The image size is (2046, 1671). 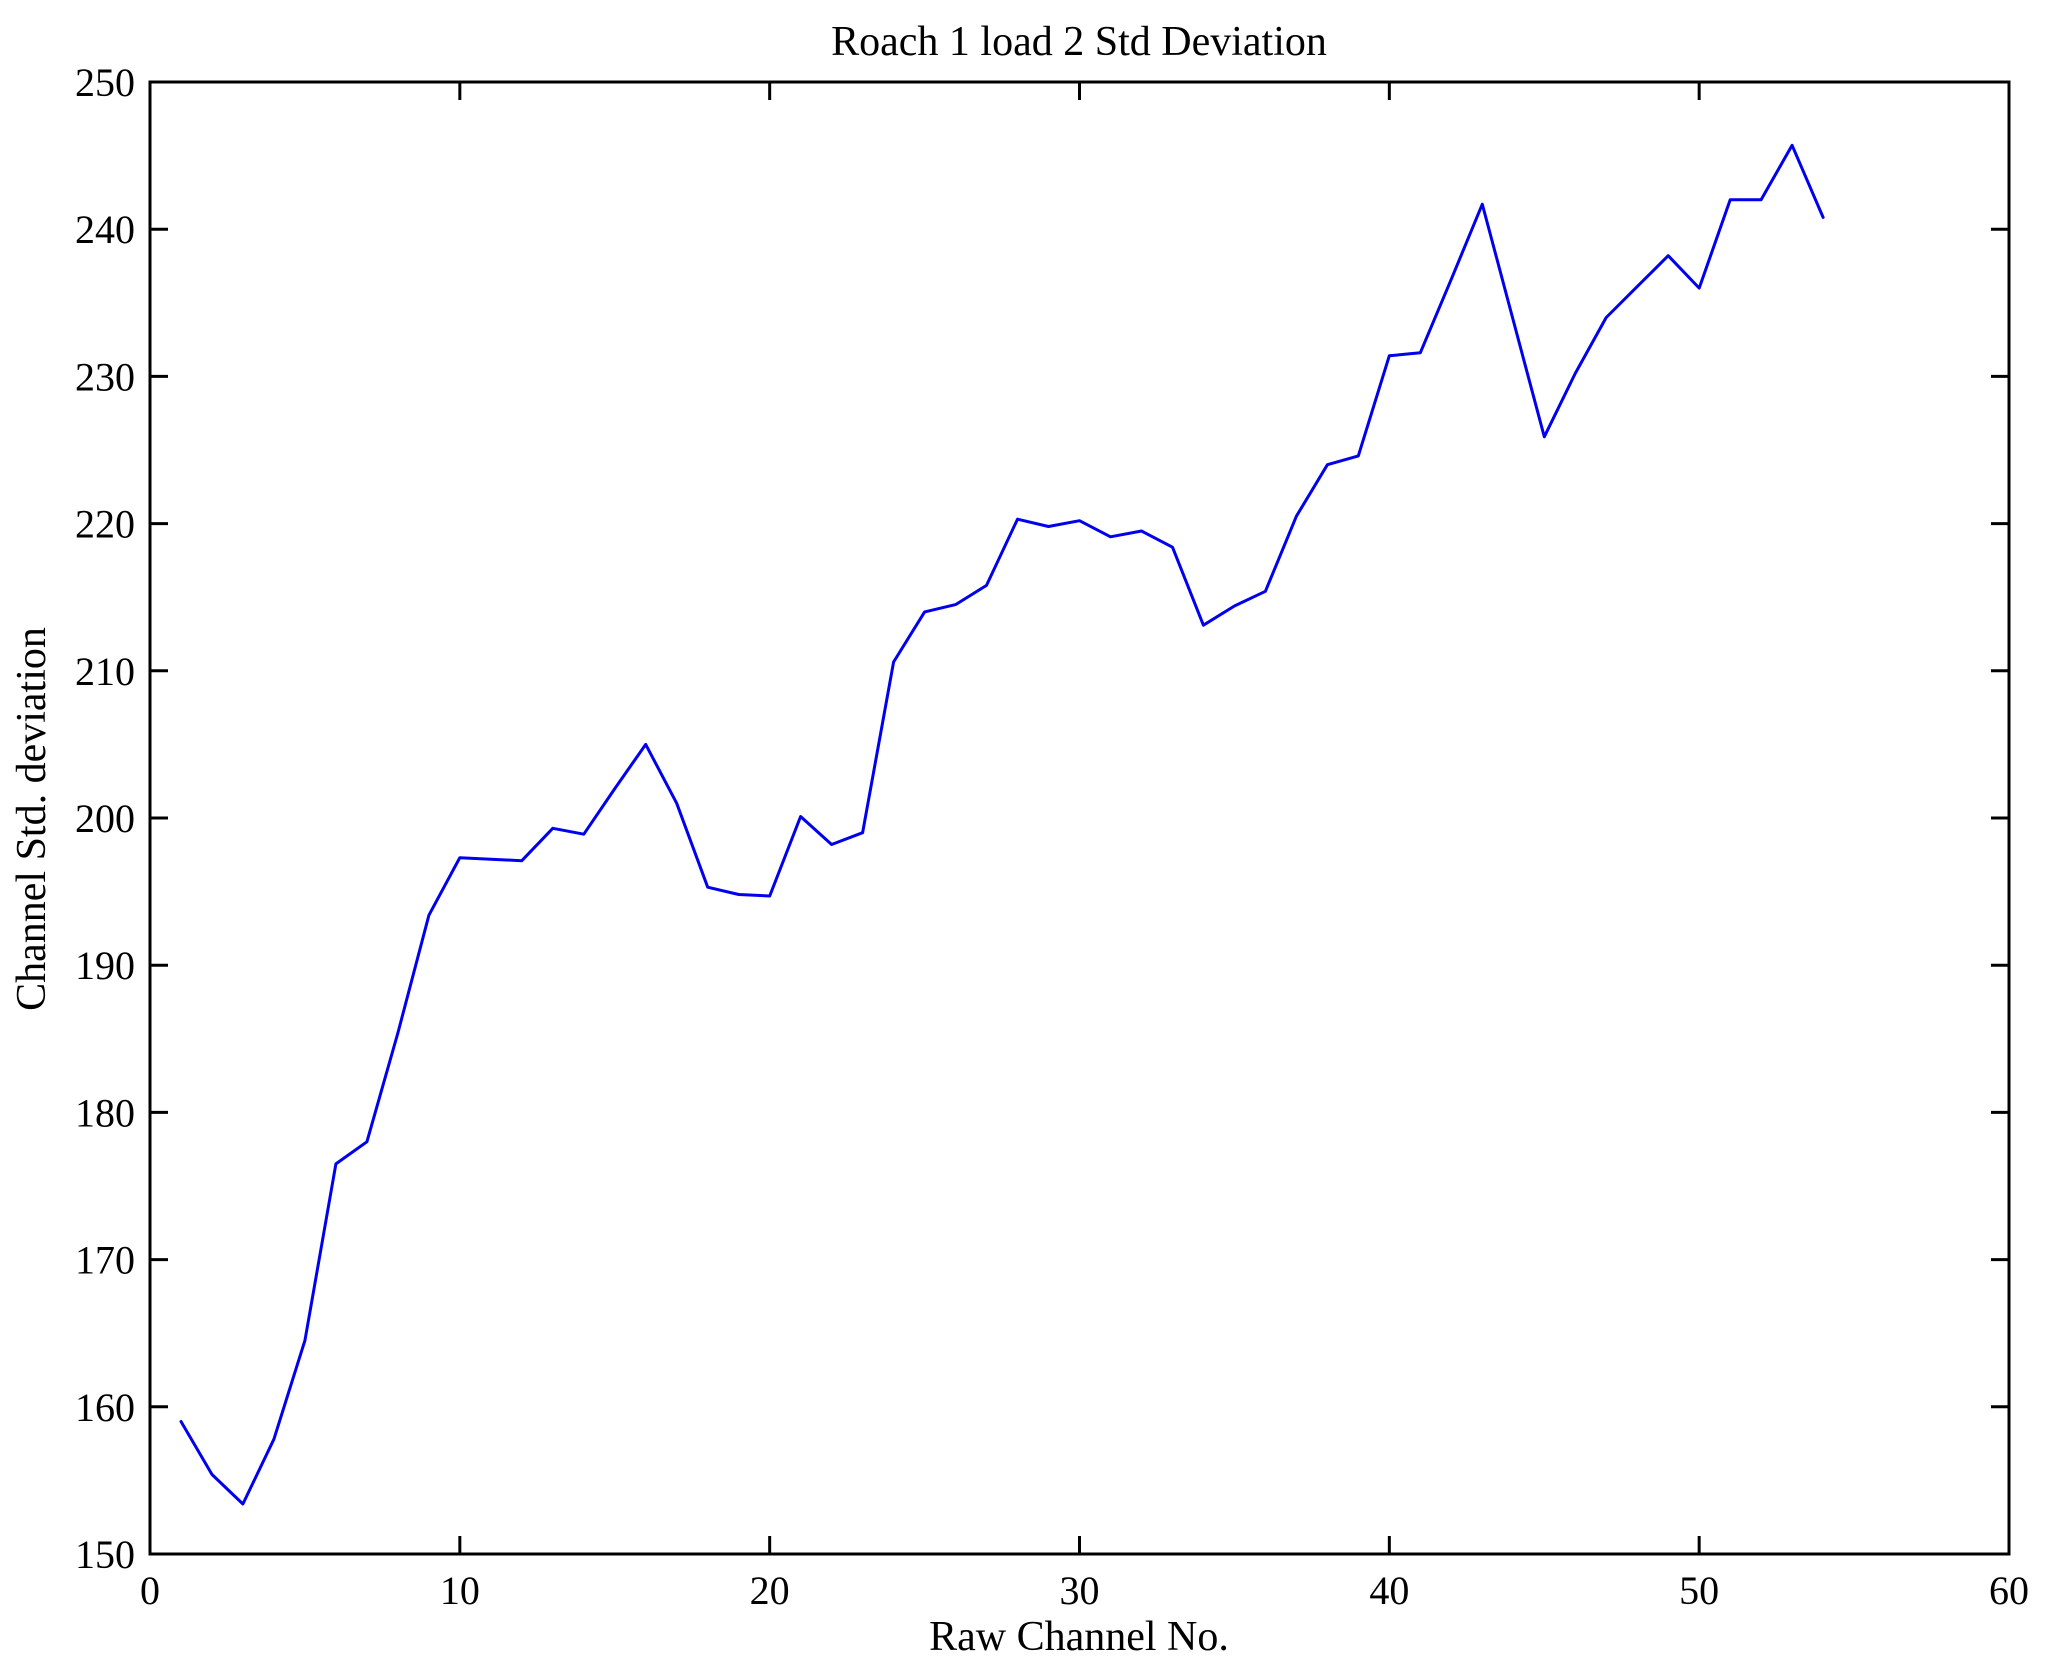 I want to click on y-tick-label: 210, so click(x=105, y=671).